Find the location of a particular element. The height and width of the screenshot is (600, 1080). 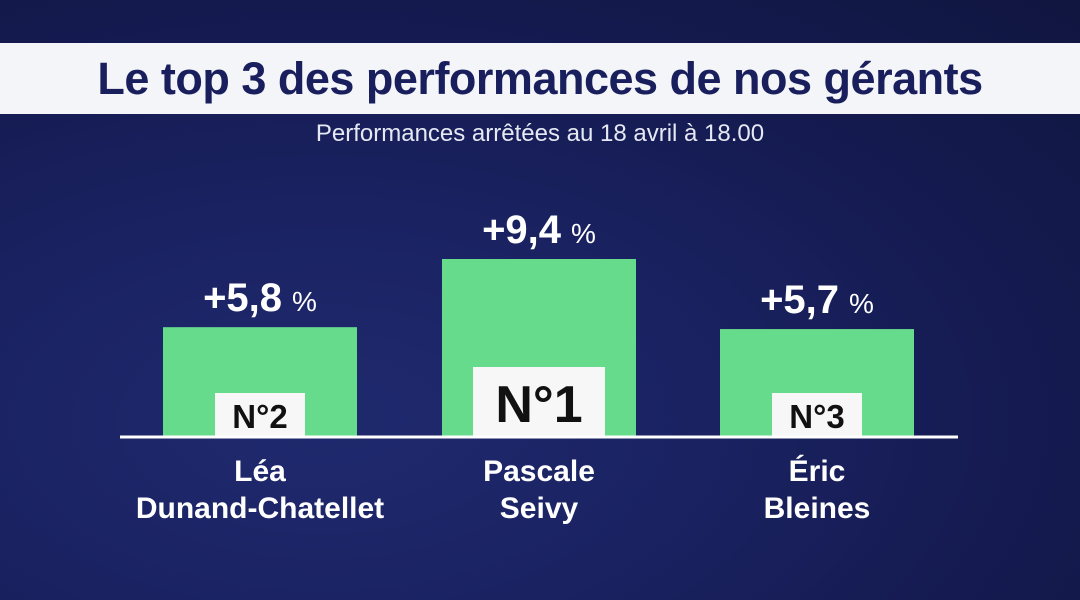

value-label-1: +5,8% is located at coordinates (260, 298).